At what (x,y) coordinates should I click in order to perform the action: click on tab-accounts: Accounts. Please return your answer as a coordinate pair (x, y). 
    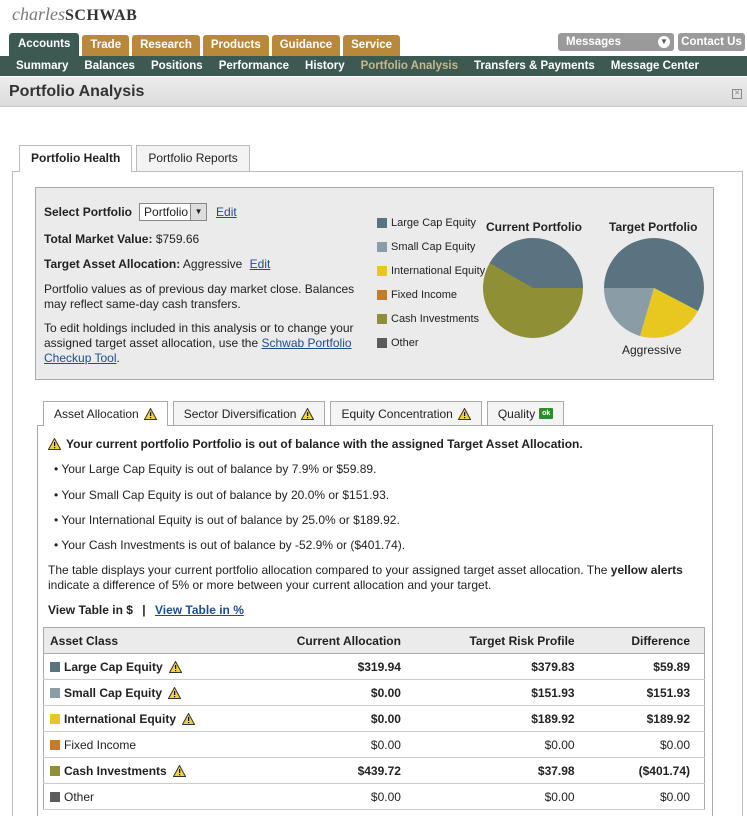
    Looking at the image, I should click on (44, 44).